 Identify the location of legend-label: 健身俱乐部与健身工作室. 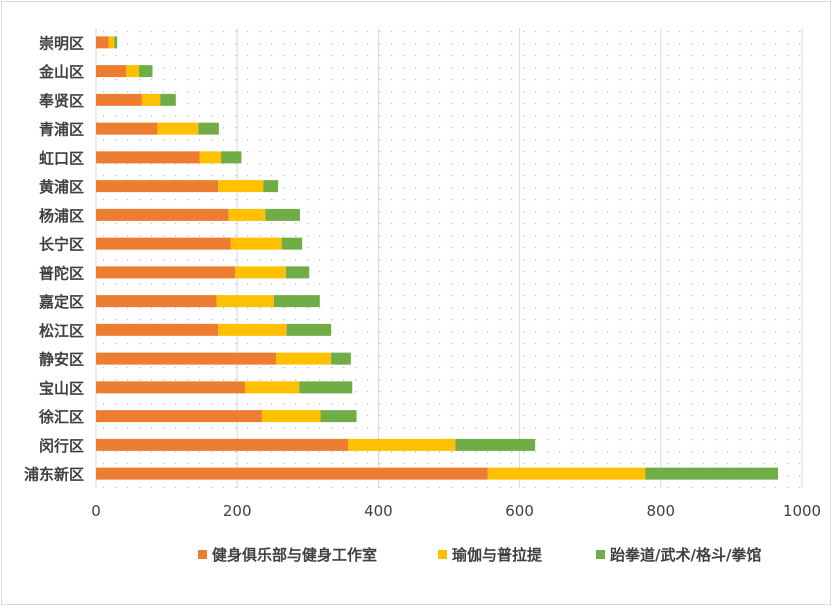
(294, 555).